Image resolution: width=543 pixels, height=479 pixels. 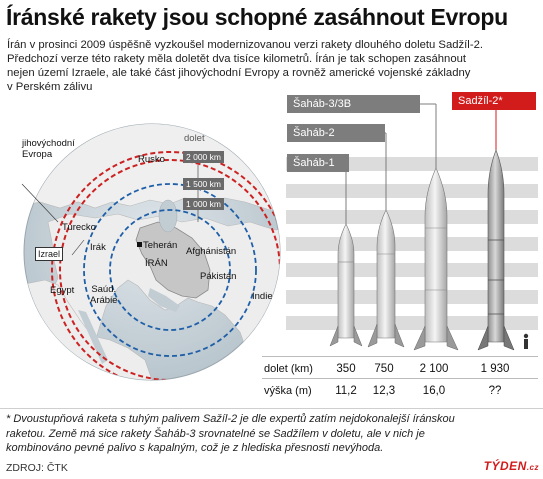 I want to click on source-credit: ZDROJ: ČTK, so click(x=37, y=468).